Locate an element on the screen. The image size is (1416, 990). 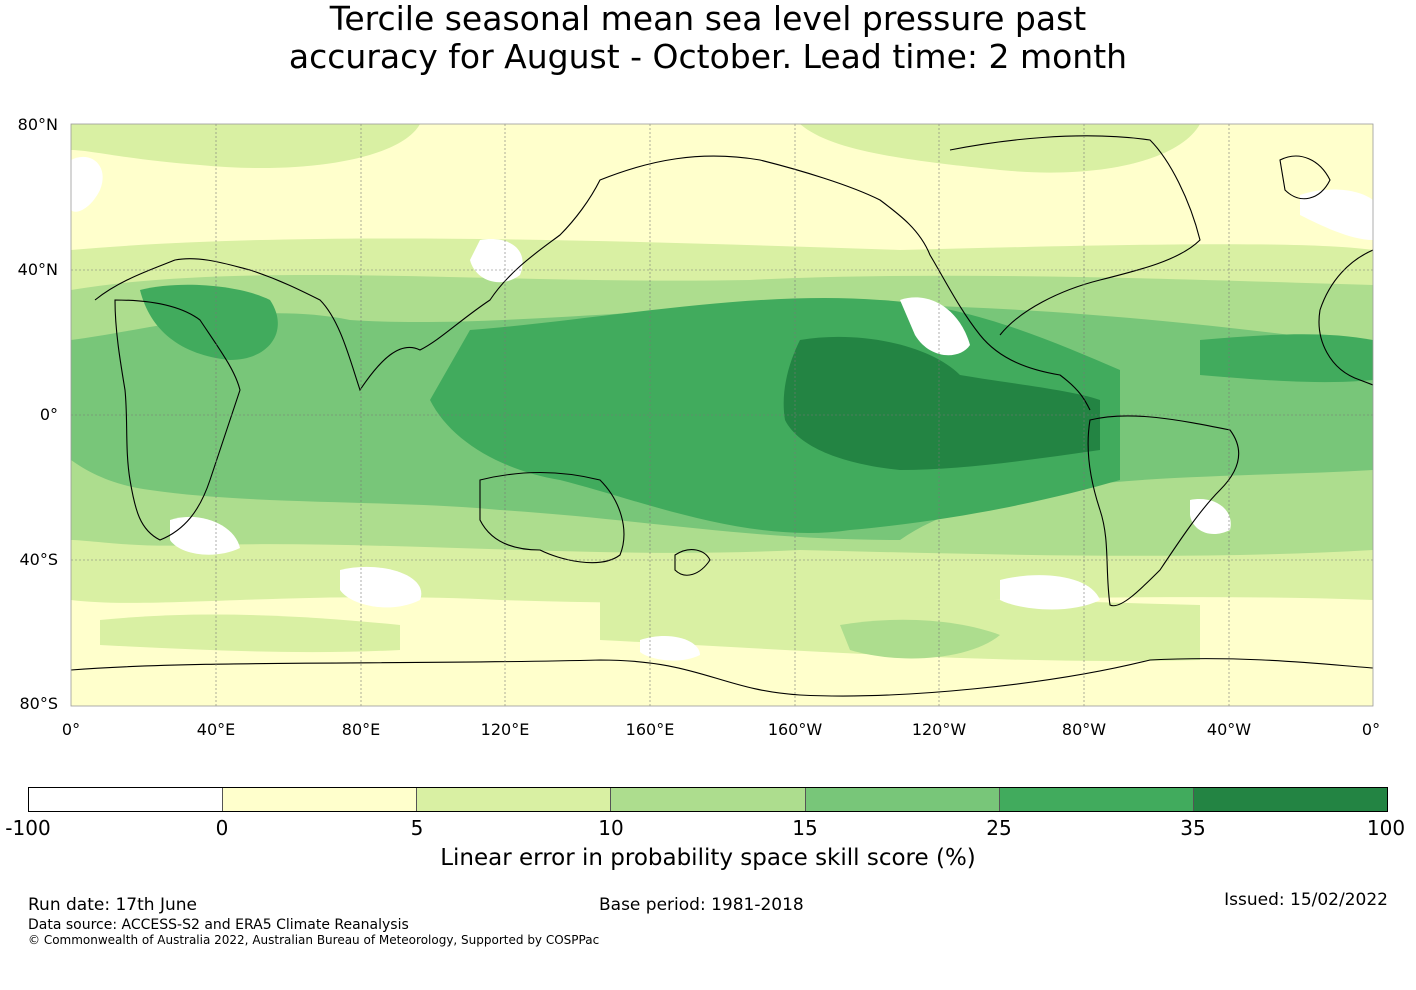
colorbar-tick: 25 is located at coordinates (999, 828).